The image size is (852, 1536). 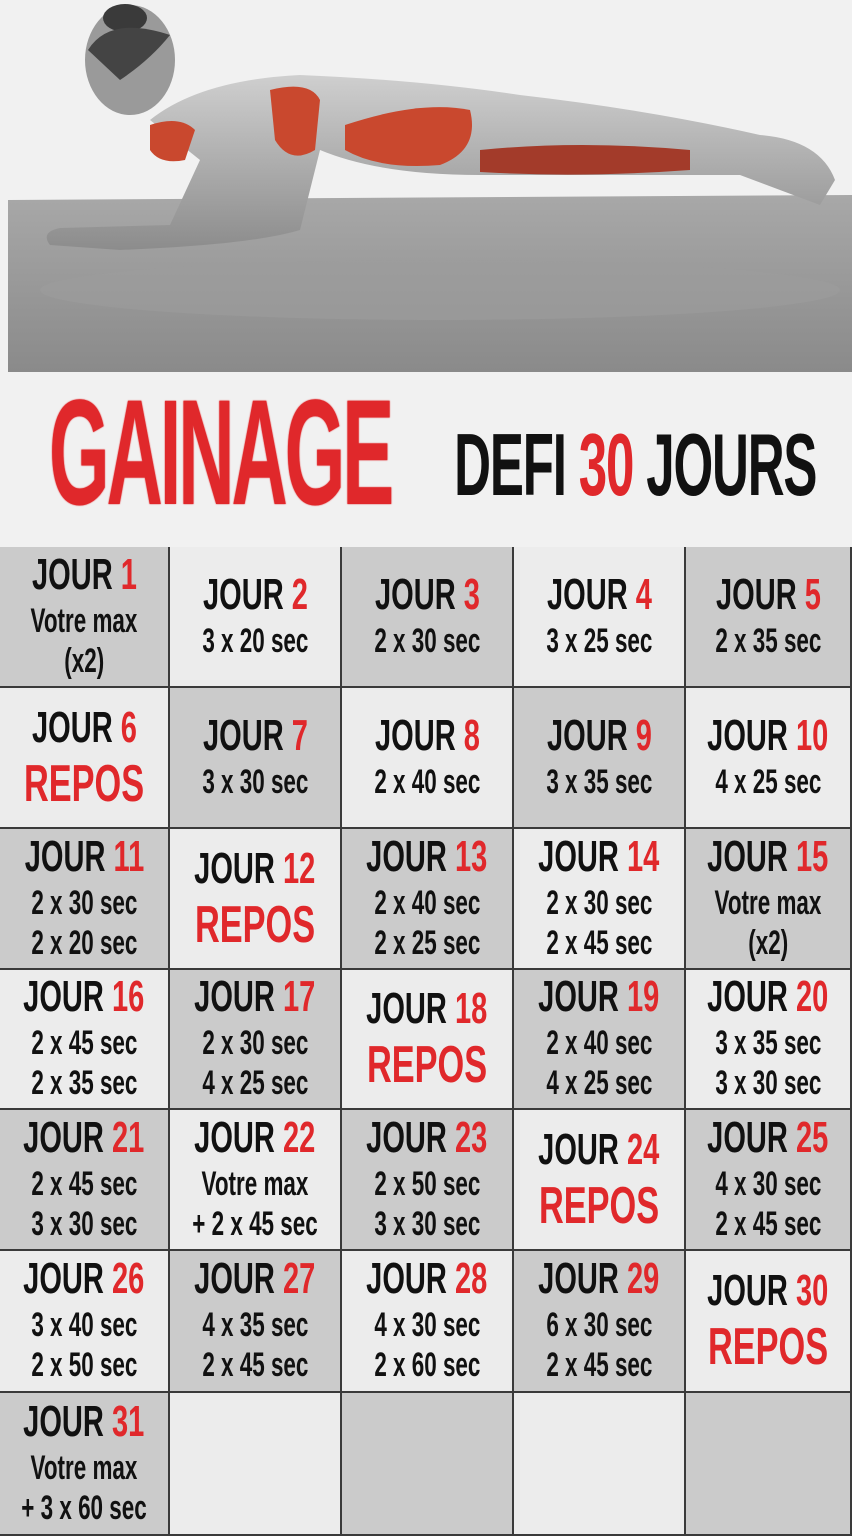 What do you see at coordinates (299, 996) in the screenshot?
I see `day-number: 17` at bounding box center [299, 996].